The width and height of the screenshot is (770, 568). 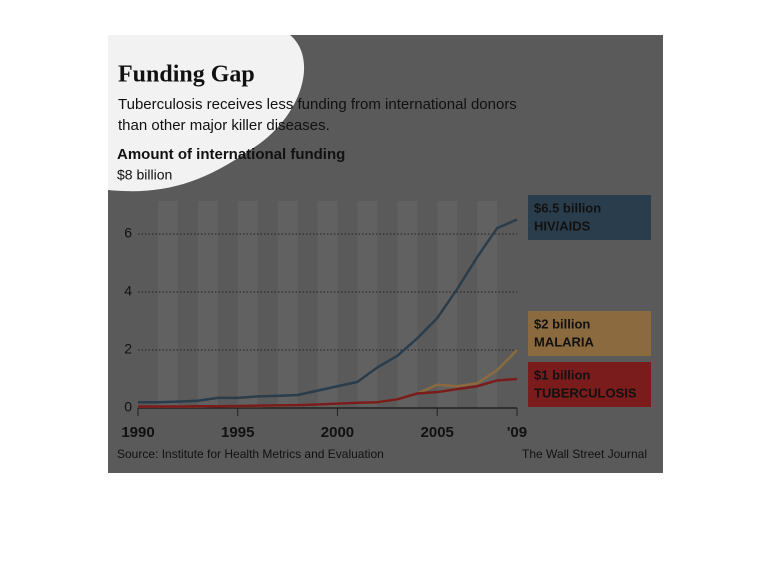 What do you see at coordinates (186, 75) in the screenshot?
I see `chart-title: Funding Gap` at bounding box center [186, 75].